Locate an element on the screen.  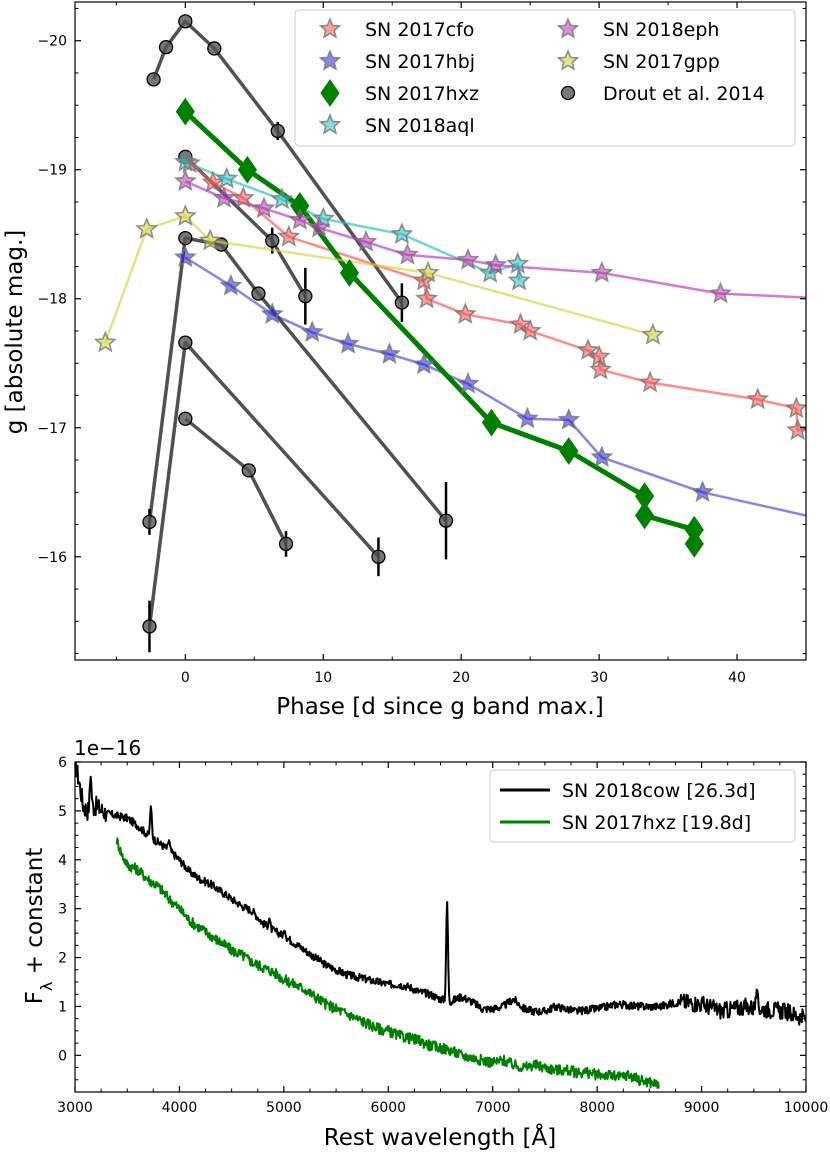
spectra-y-offset-label: 1e−16 is located at coordinates (107, 748).